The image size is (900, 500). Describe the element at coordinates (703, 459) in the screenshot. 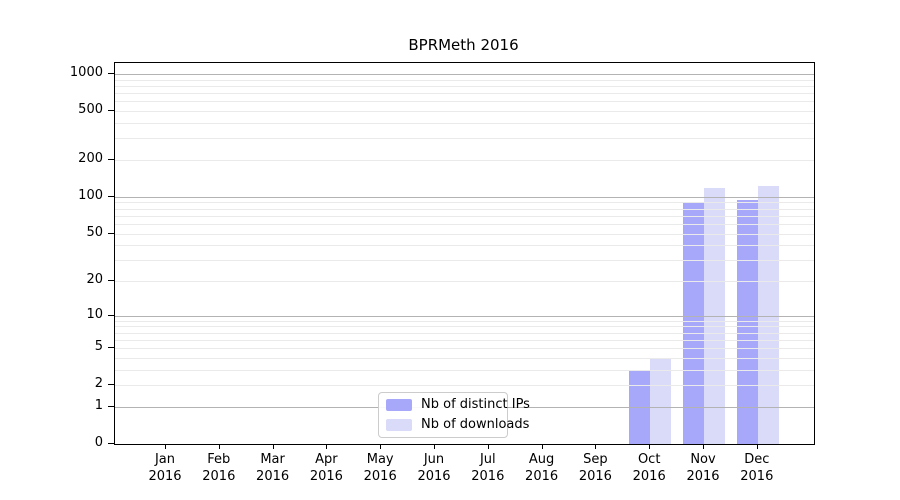

I see `x-tick-month: Nov` at that location.